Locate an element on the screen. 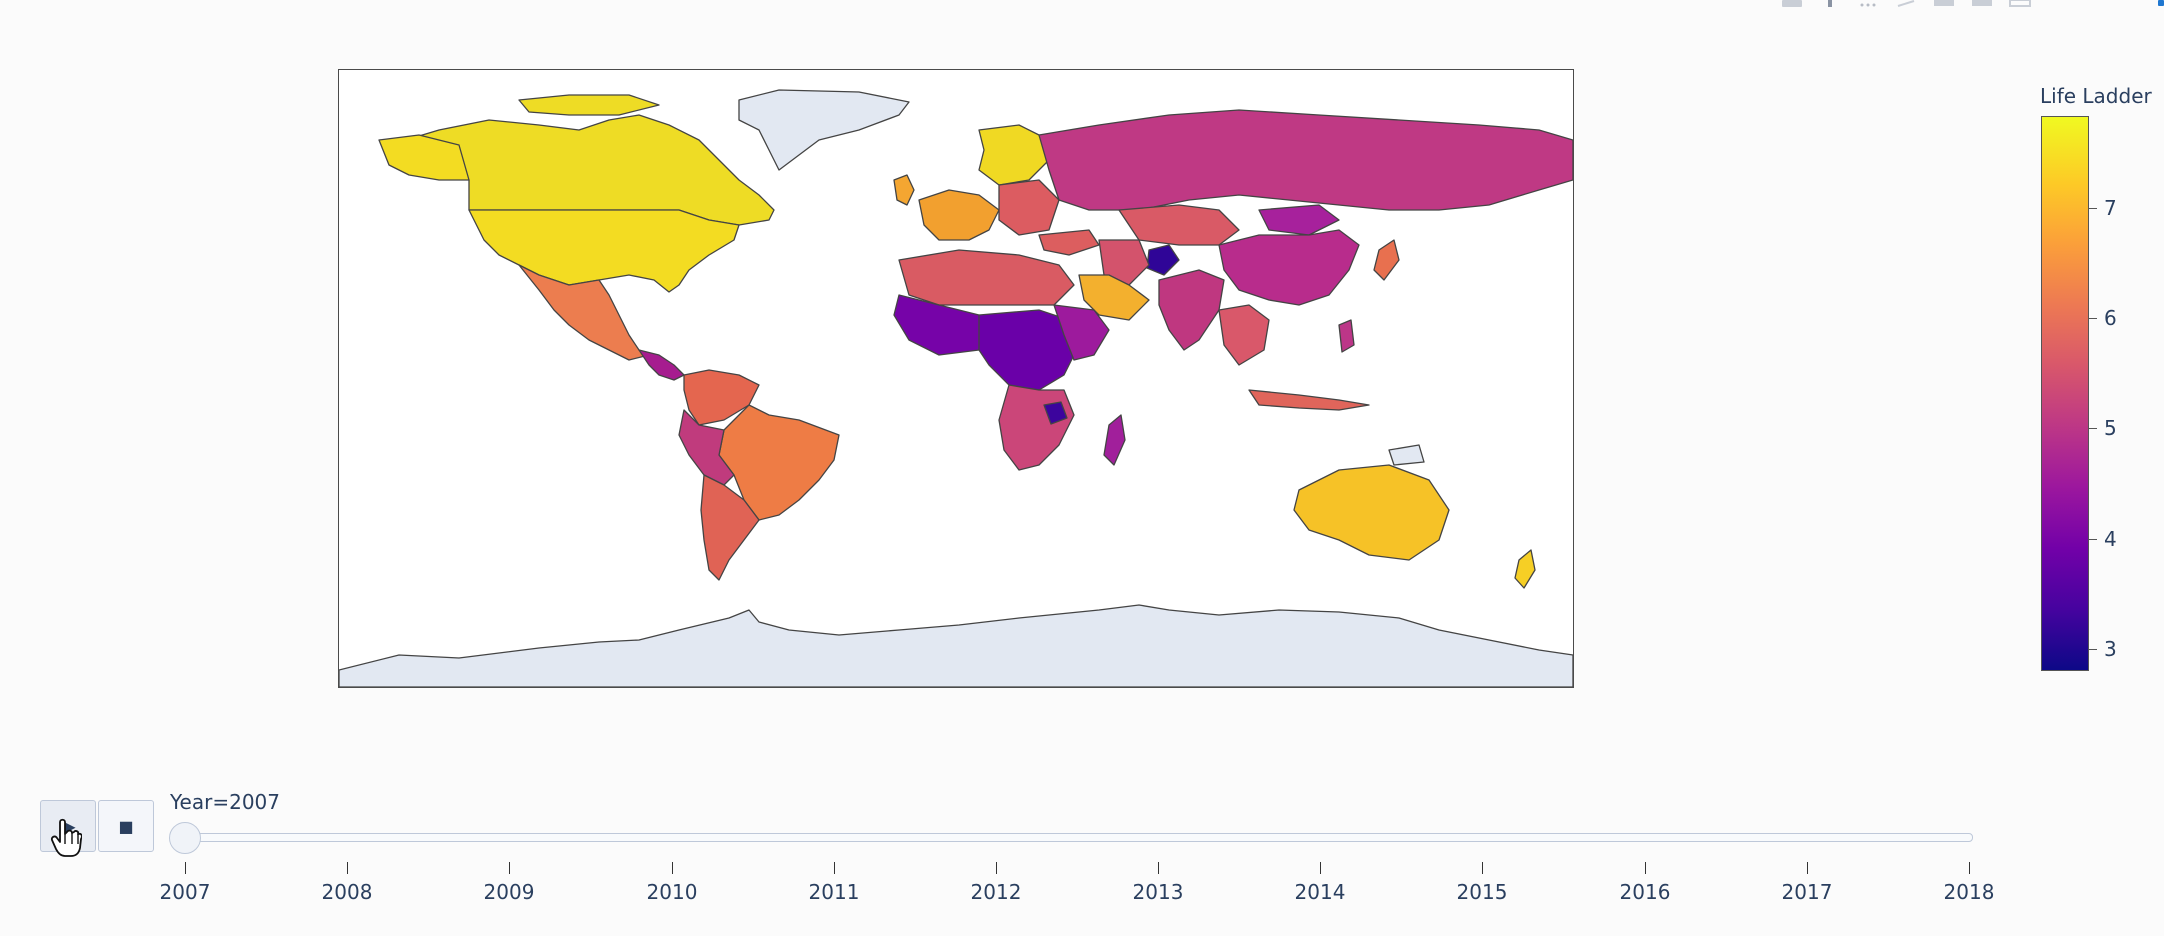 This screenshot has height=936, width=2164. slider-step-2014: 2014 is located at coordinates (1320, 892).